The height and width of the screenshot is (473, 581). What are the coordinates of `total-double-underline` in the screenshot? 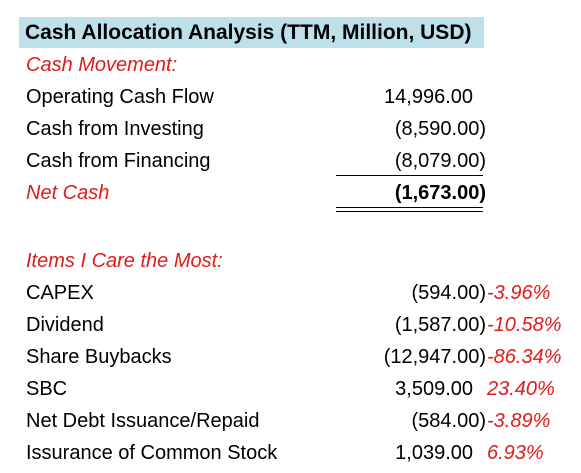 It's located at (409, 209).